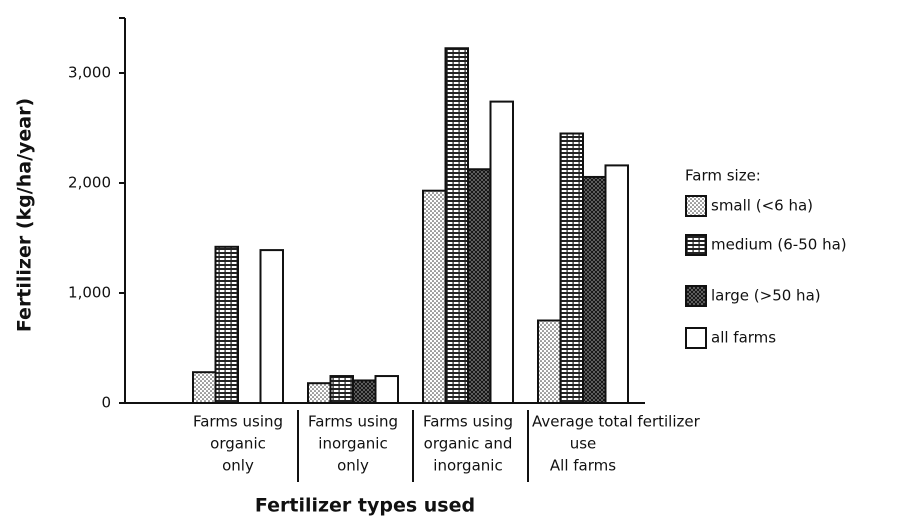  I want to click on y-axis-label: Fertilizer (kg/ha/year), so click(25, 215).